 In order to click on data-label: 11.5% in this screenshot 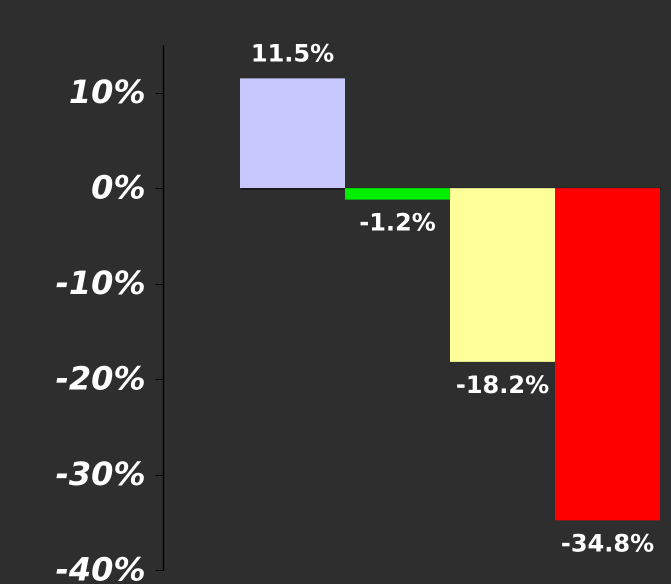, I will do `click(292, 53)`.